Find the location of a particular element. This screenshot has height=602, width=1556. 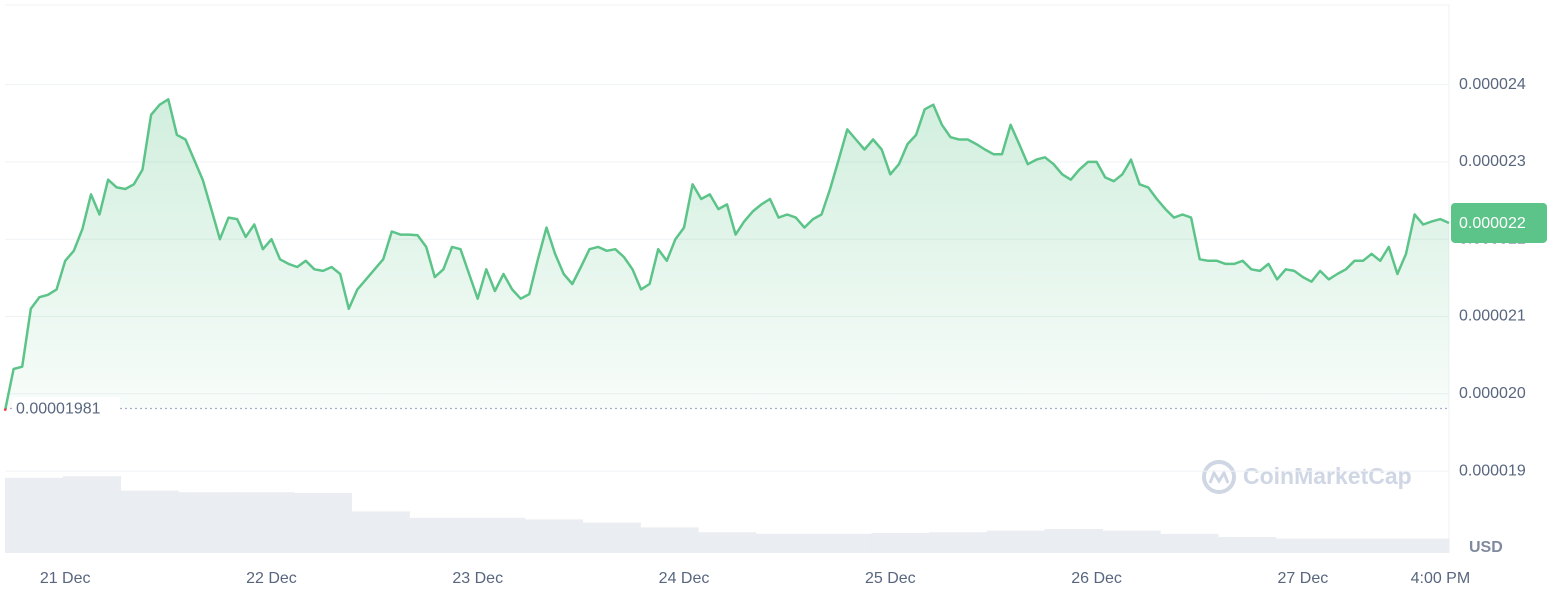

x-tick-label: 23 Dec is located at coordinates (477, 578).